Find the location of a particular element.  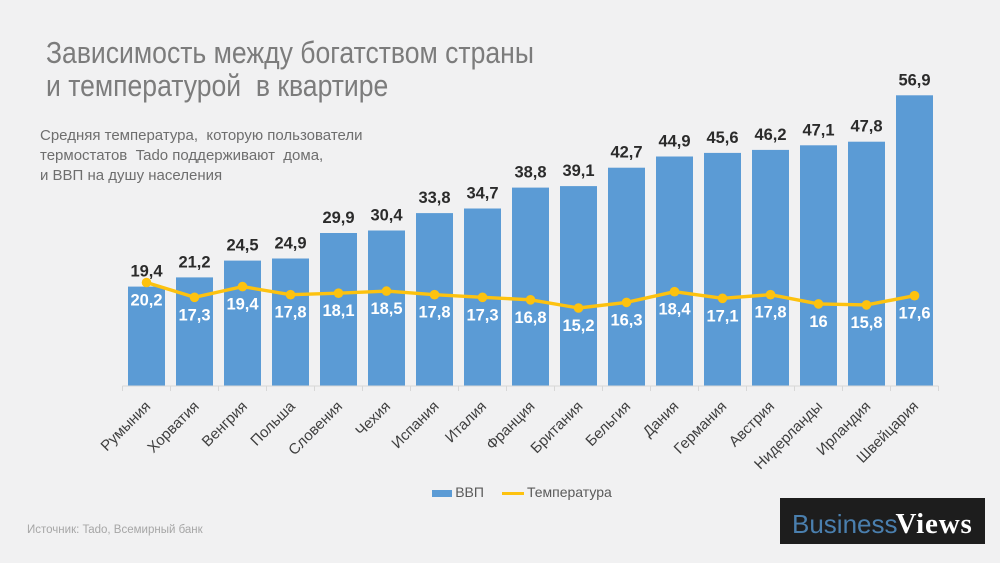

svg-text: 39,1 is located at coordinates (578, 171).